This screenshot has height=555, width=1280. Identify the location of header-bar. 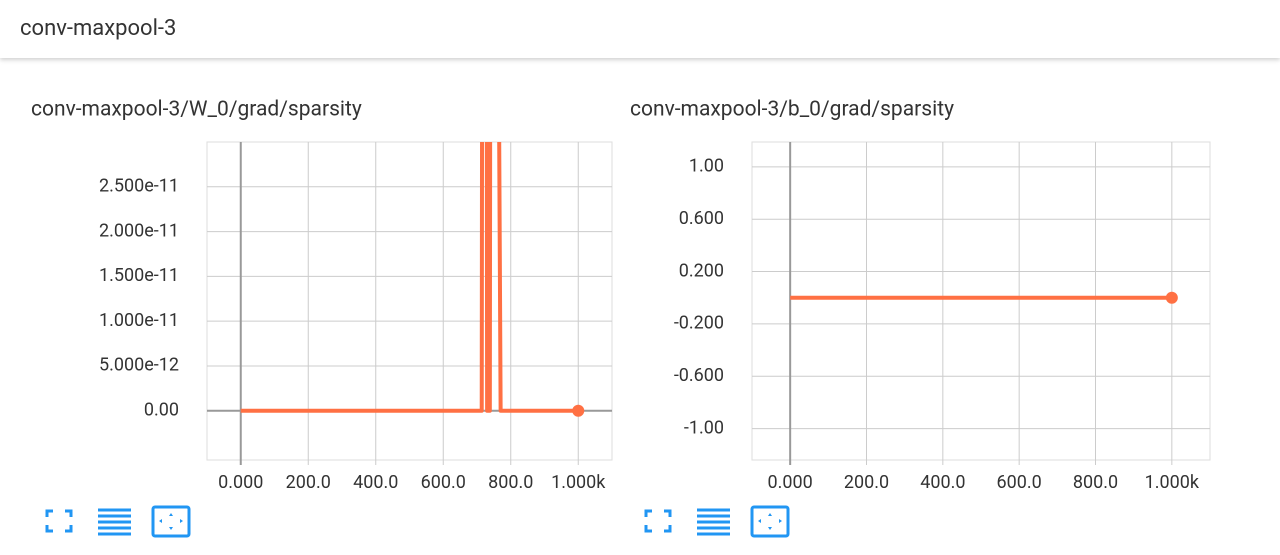
(640, 29).